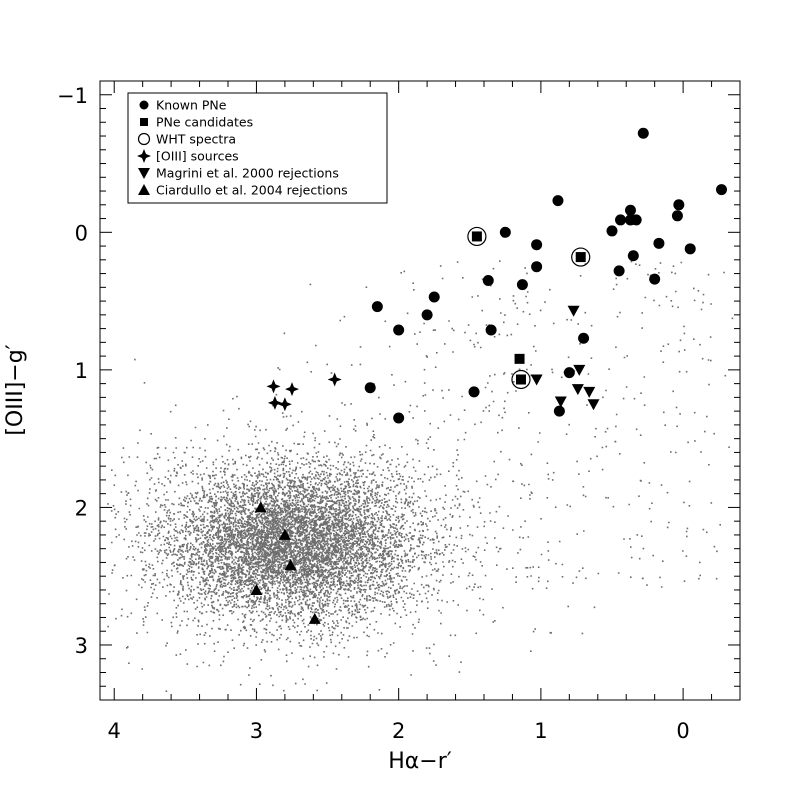 The width and height of the screenshot is (800, 800). Describe the element at coordinates (144, 105) in the screenshot. I see `filled-circle-legend-icon` at that location.